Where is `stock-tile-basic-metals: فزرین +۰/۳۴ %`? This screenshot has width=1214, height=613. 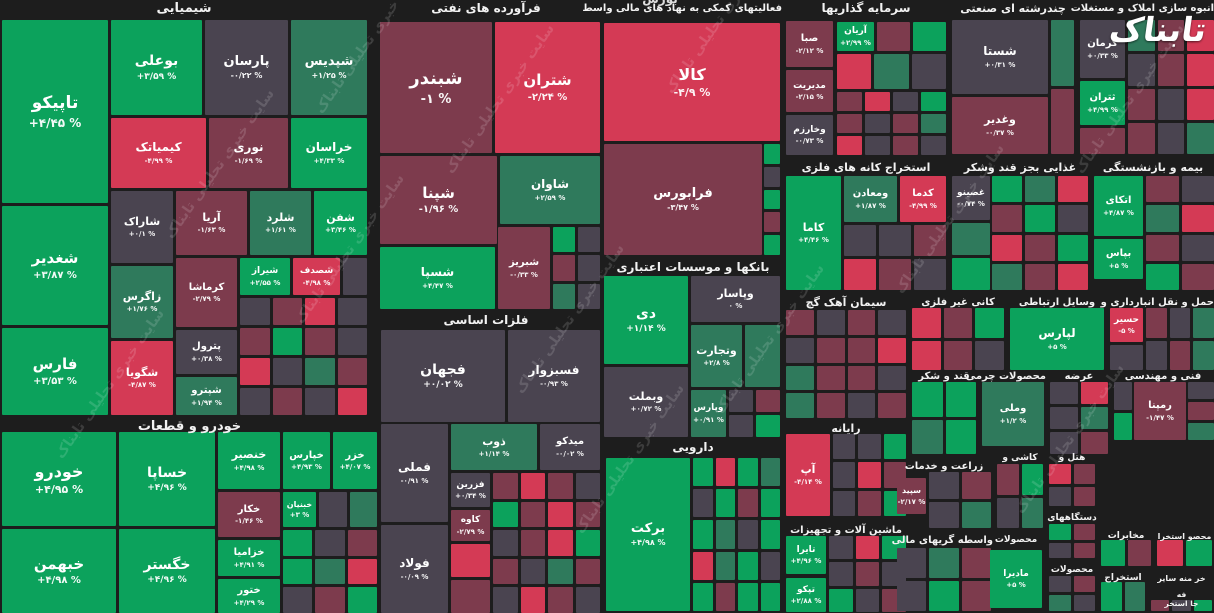 stock-tile-basic-metals: فزرین +۰/۳۴ % is located at coordinates (470, 490).